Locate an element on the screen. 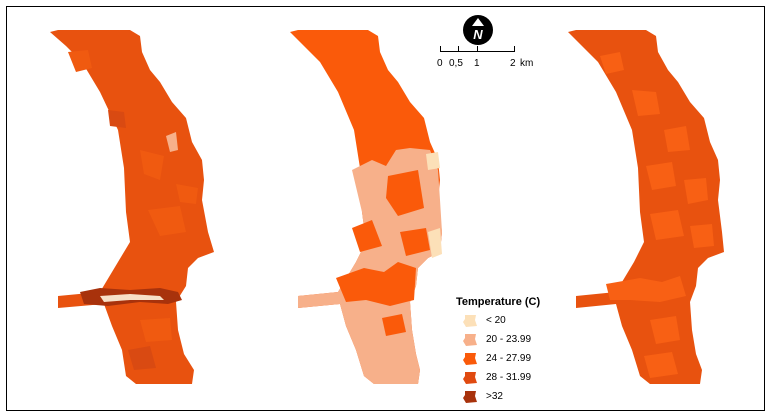 The width and height of the screenshot is (773, 420). legend-label: 28 - 31.99 is located at coordinates (509, 377).